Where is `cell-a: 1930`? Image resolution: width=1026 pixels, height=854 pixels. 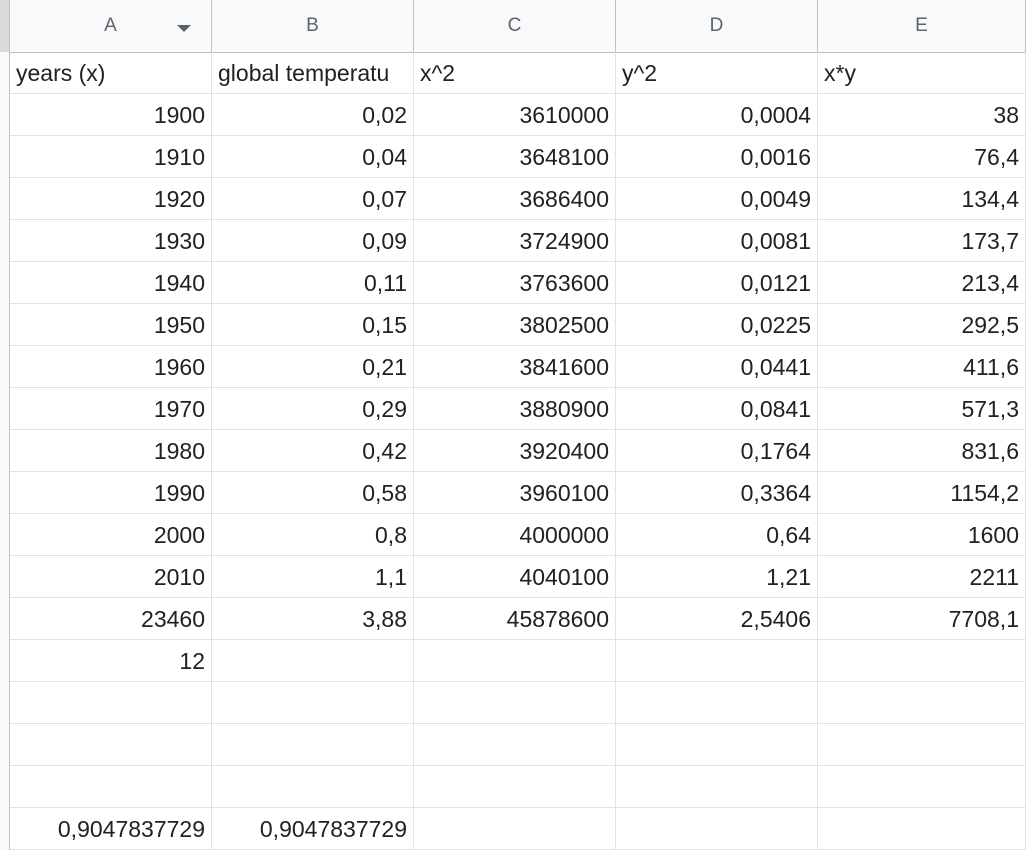 cell-a: 1930 is located at coordinates (111, 241).